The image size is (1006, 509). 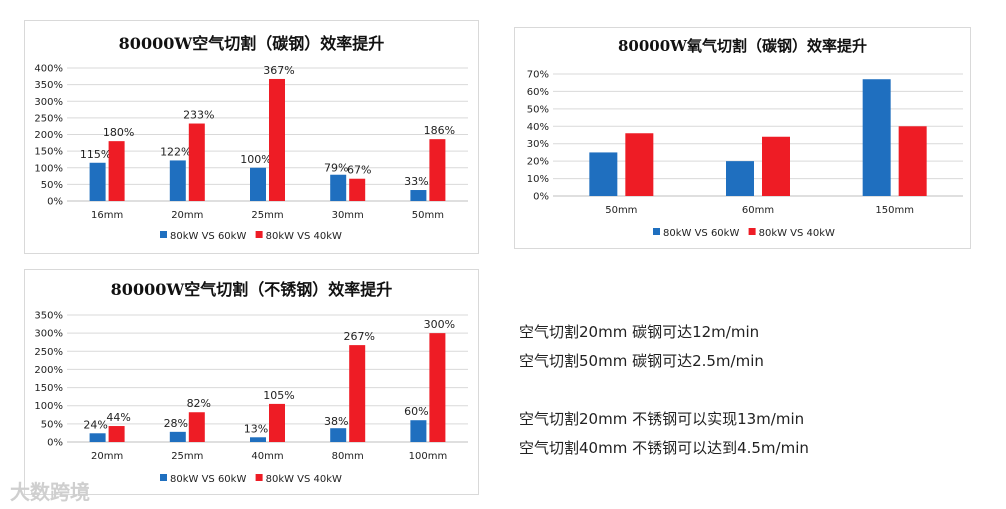 I want to click on watermark-logo: 大数跨境, so click(x=50, y=492).